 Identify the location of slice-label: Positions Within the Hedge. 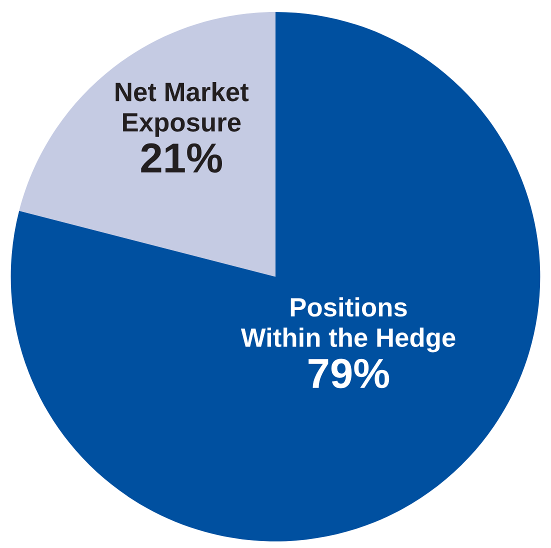
(348, 324).